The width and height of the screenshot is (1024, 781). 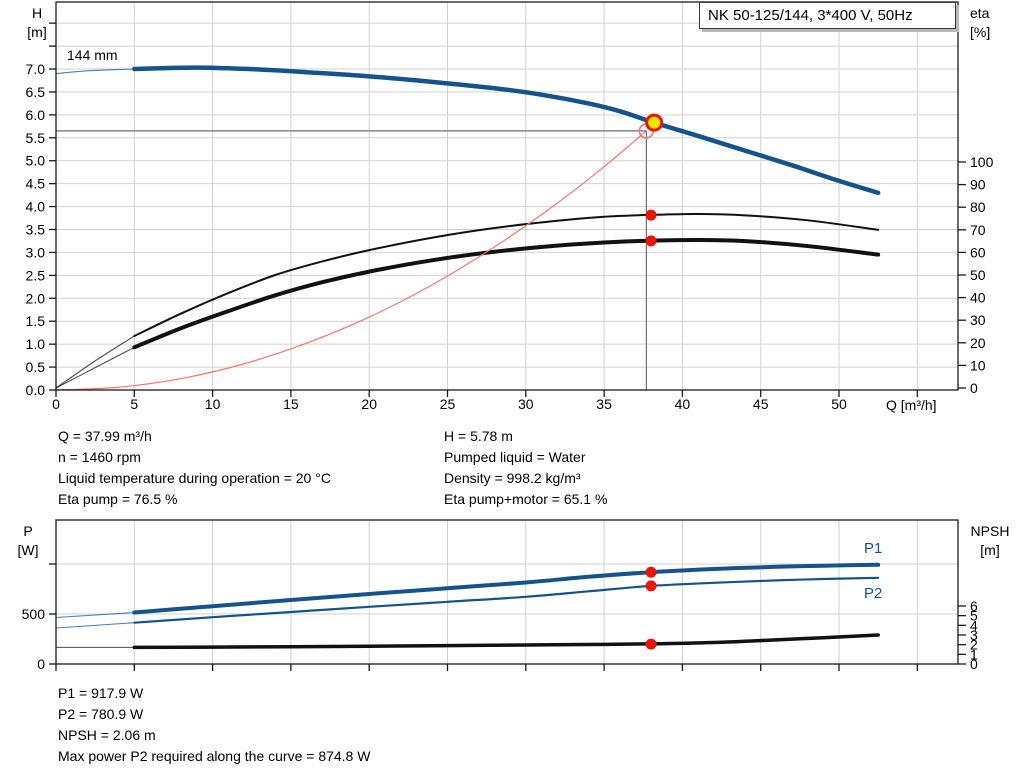 I want to click on x-tick-label: 10, so click(x=213, y=404).